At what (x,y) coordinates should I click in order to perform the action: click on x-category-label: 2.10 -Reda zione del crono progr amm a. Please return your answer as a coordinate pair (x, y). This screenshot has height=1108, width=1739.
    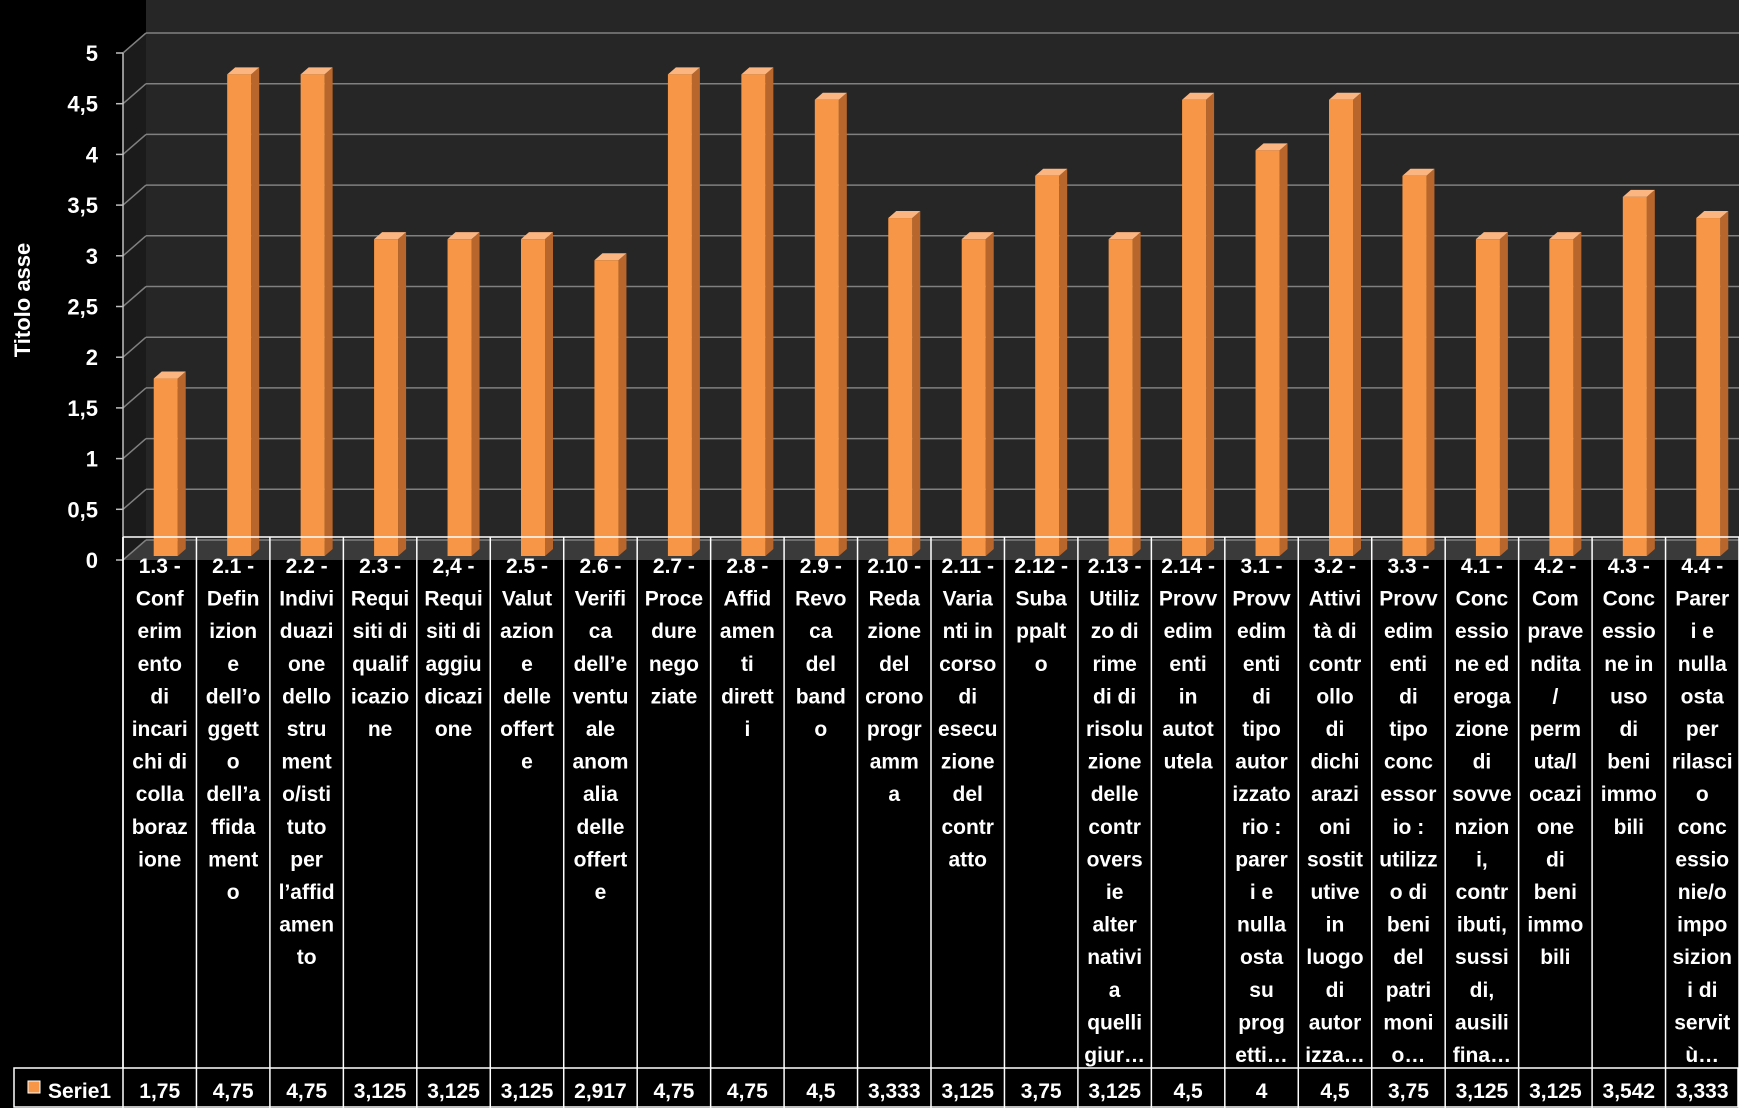
    Looking at the image, I should click on (894, 680).